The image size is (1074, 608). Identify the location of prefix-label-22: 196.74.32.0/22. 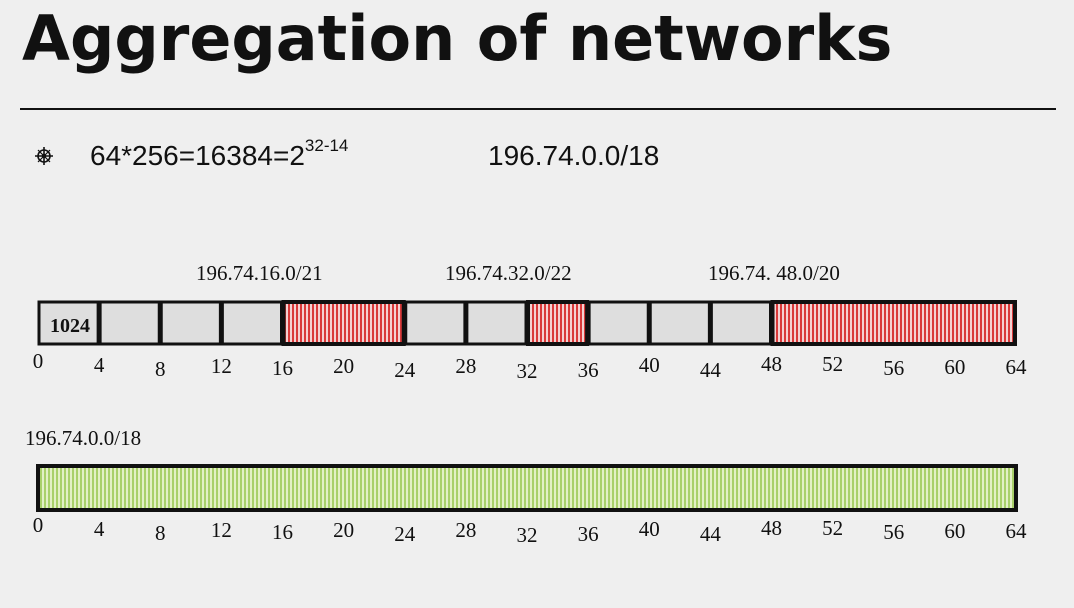
(508, 273).